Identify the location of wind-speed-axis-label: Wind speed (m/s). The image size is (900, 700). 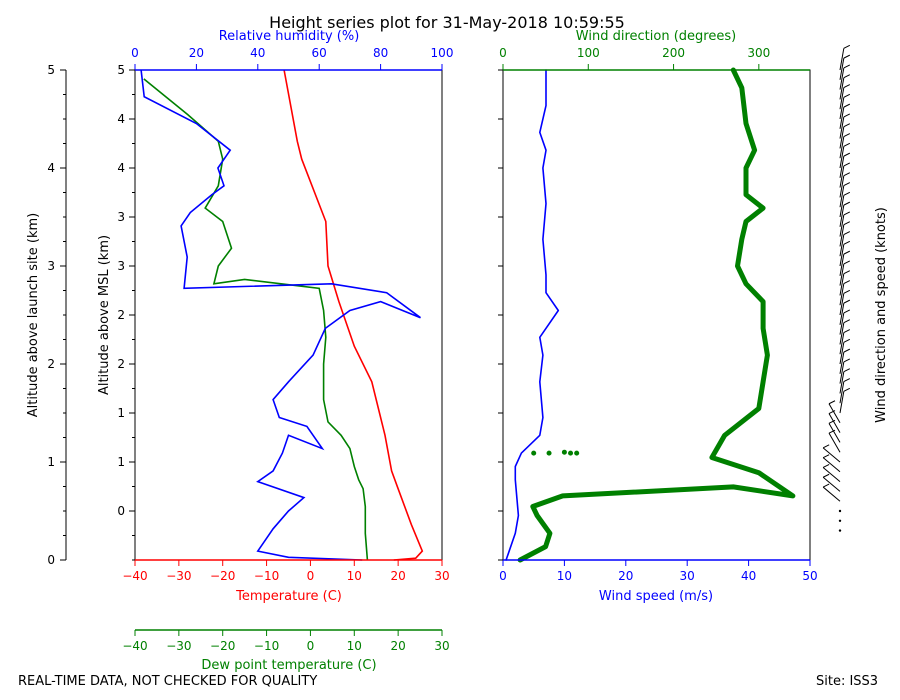
(656, 596).